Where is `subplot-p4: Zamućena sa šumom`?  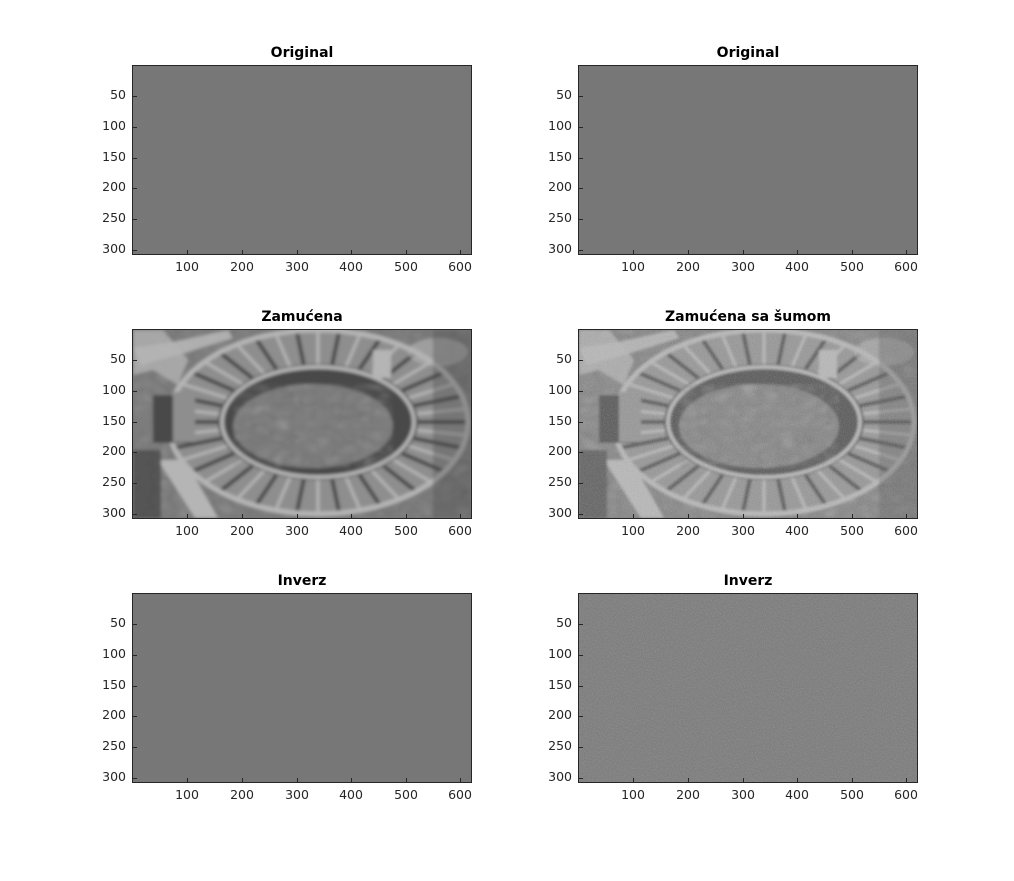 subplot-p4: Zamućena sa šumom is located at coordinates (733, 428).